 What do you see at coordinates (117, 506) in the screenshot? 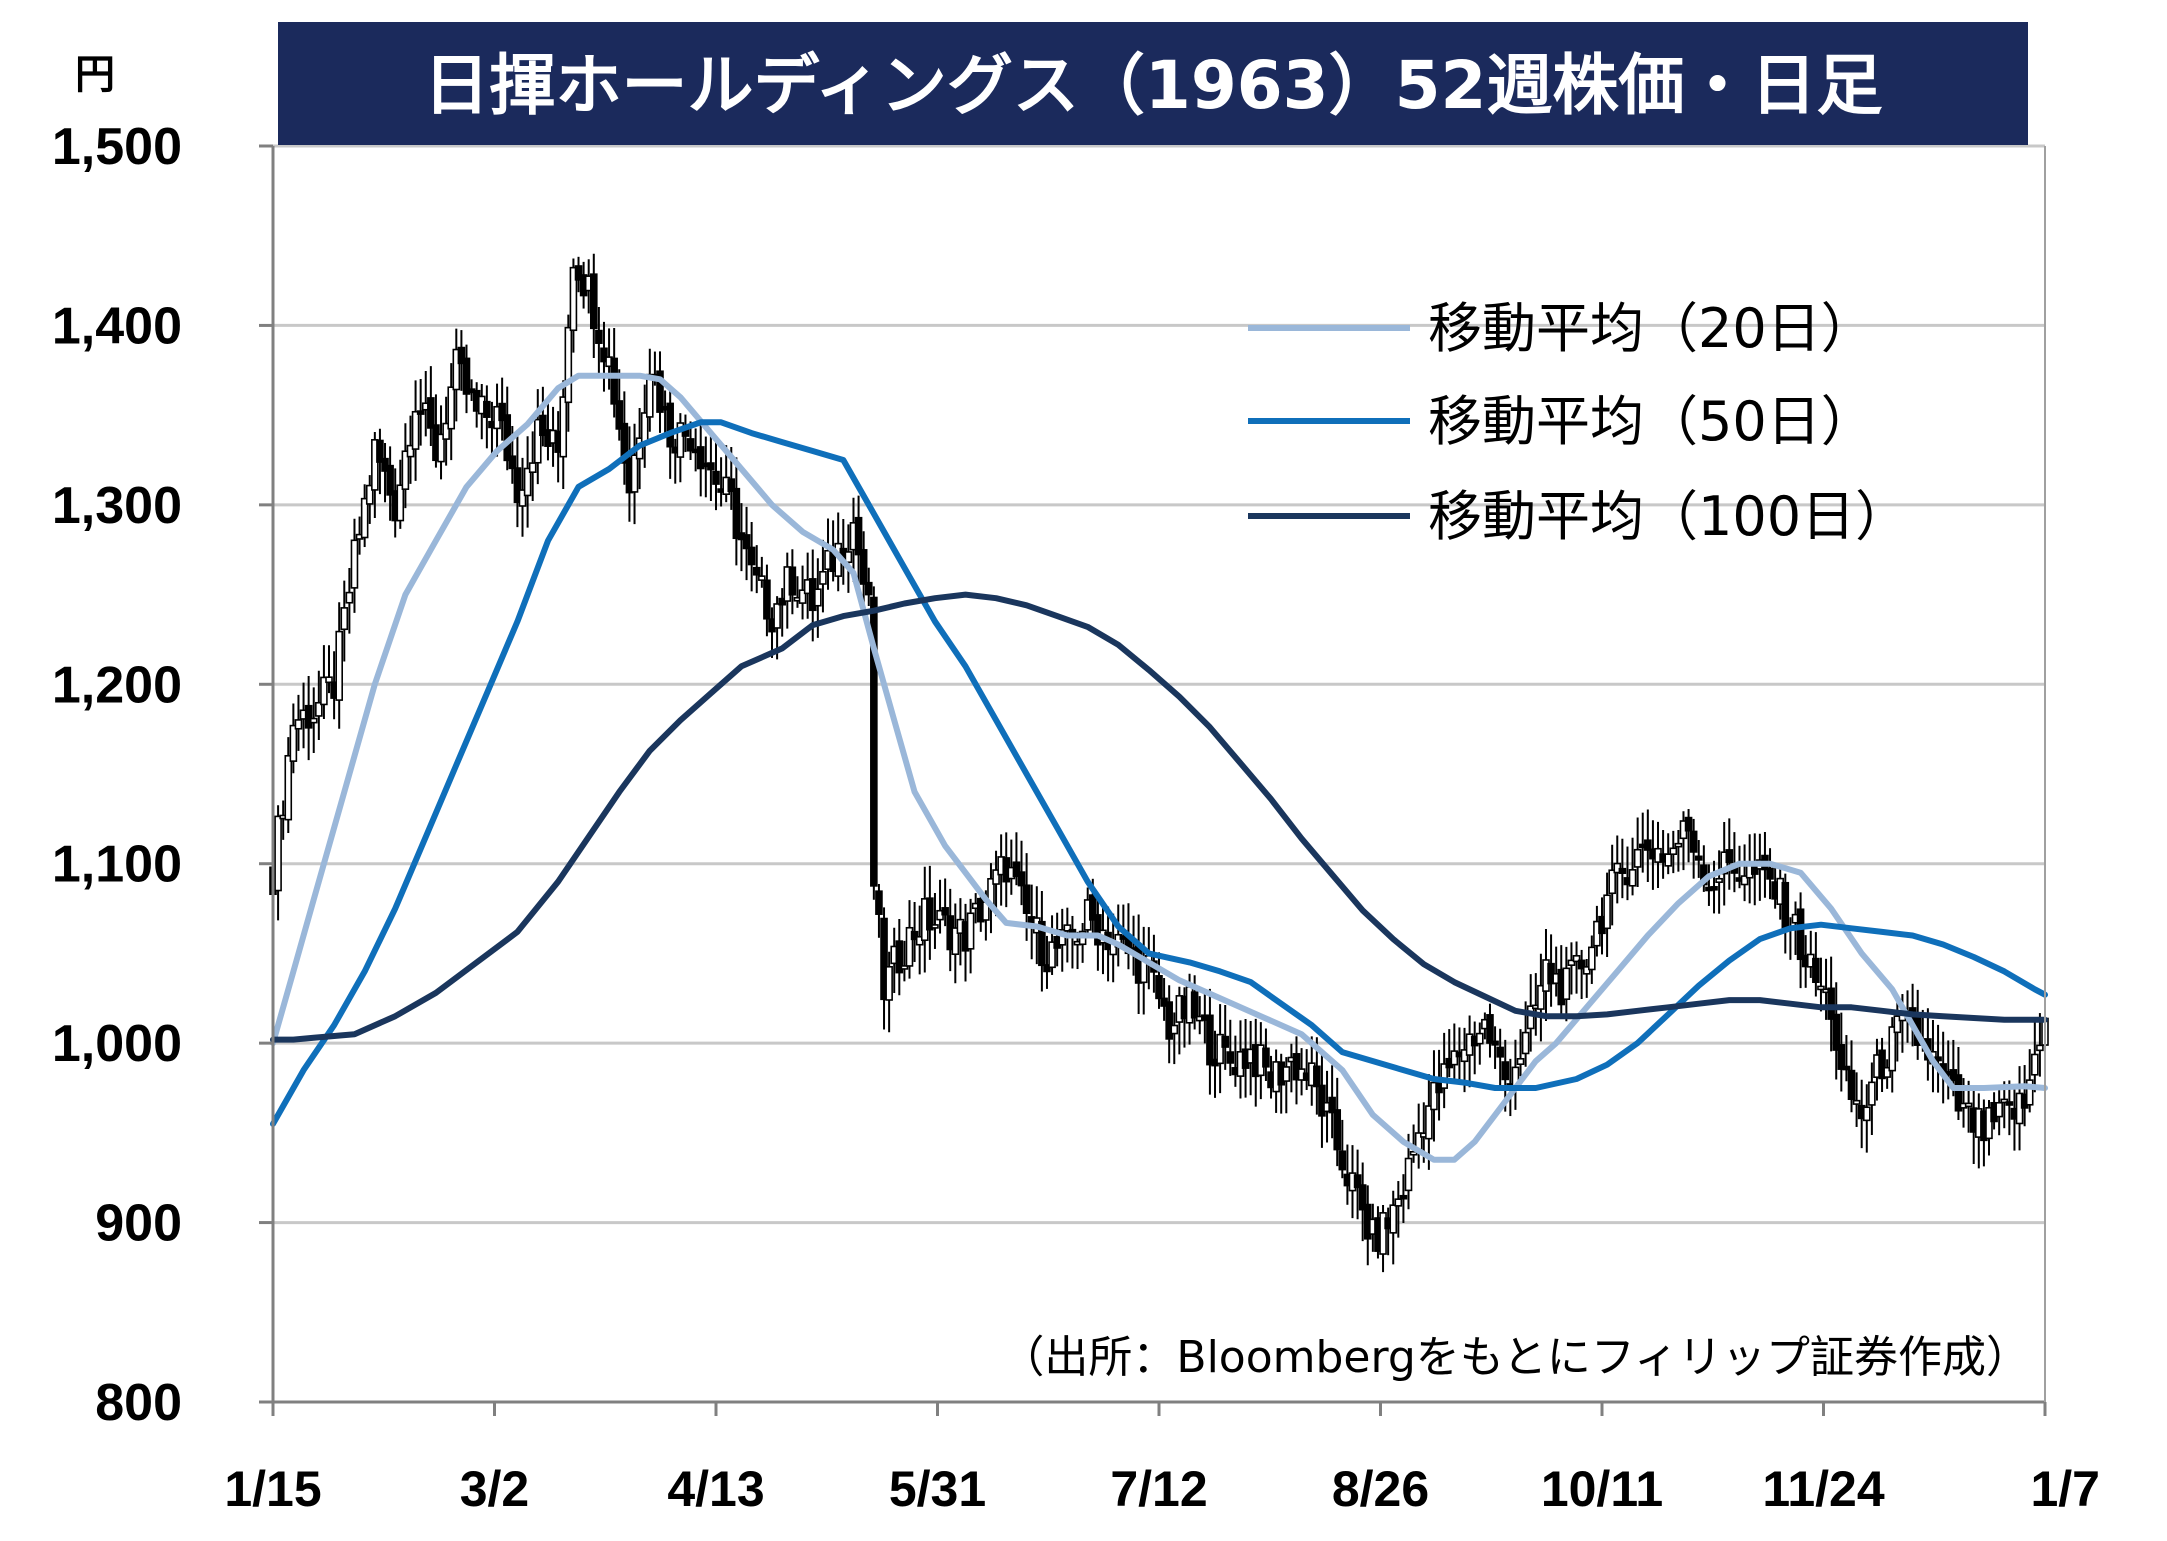
I see `y-tick-label: 1,300` at bounding box center [117, 506].